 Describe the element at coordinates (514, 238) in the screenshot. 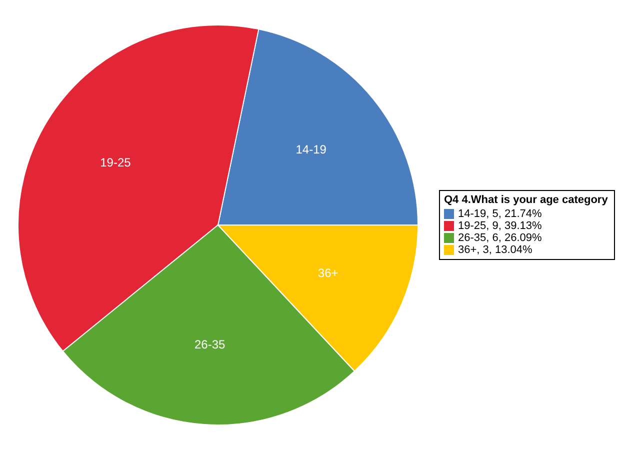

I see `data-label: , 6, 26.09%` at that location.